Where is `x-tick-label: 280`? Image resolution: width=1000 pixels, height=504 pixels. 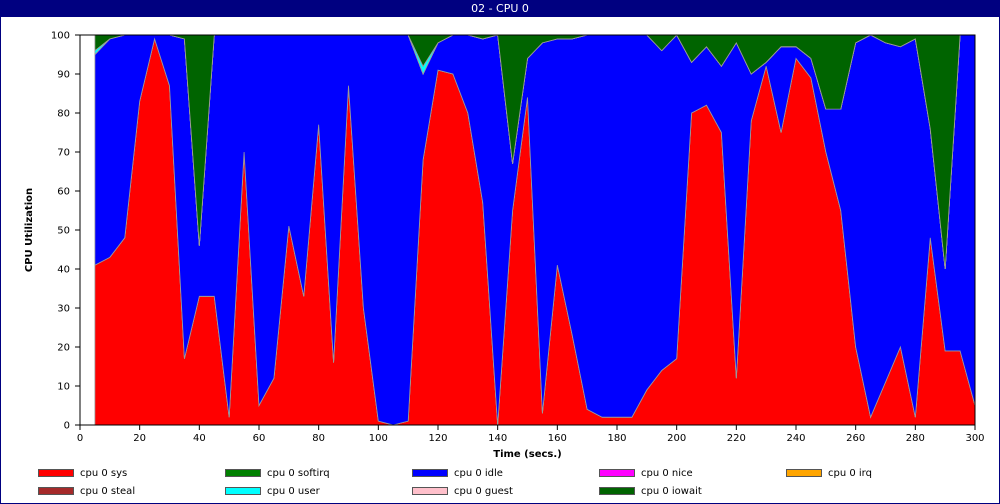 x-tick-label: 280 is located at coordinates (915, 438).